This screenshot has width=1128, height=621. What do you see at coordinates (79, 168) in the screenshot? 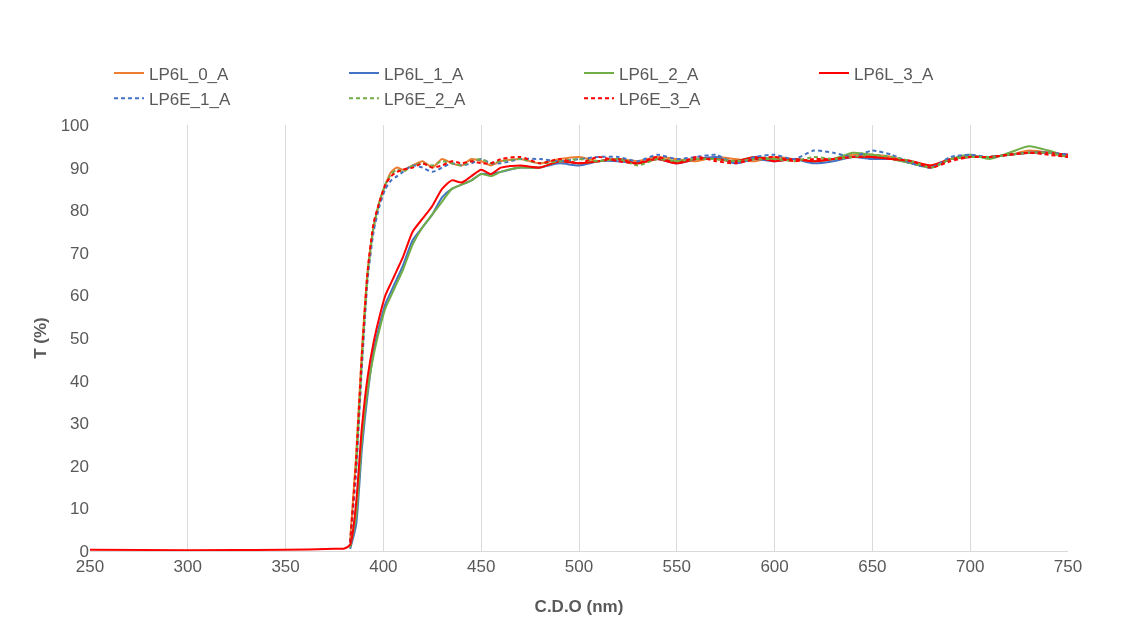
I see `y-tick-label: 90` at bounding box center [79, 168].